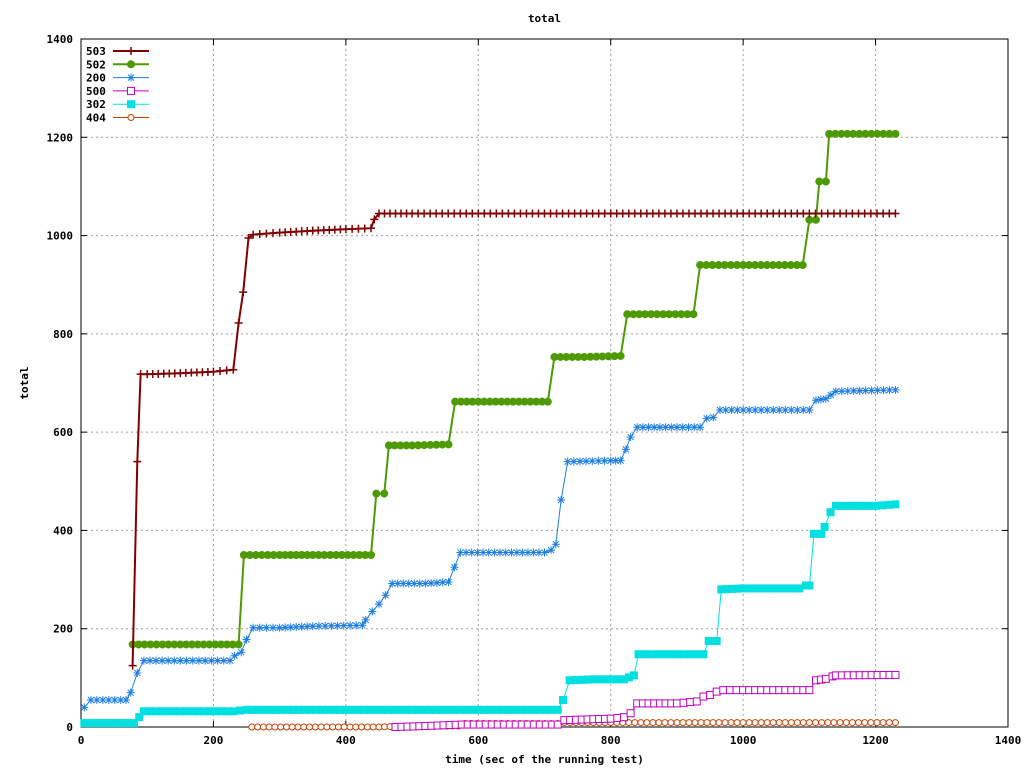  Describe the element at coordinates (117, 64) in the screenshot. I see `legend-entry-502: 502` at that location.